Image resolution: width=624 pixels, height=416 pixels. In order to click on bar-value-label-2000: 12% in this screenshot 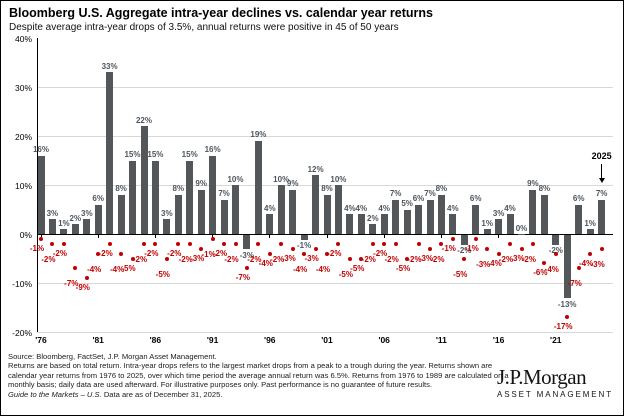, I will do `click(315, 169)`.